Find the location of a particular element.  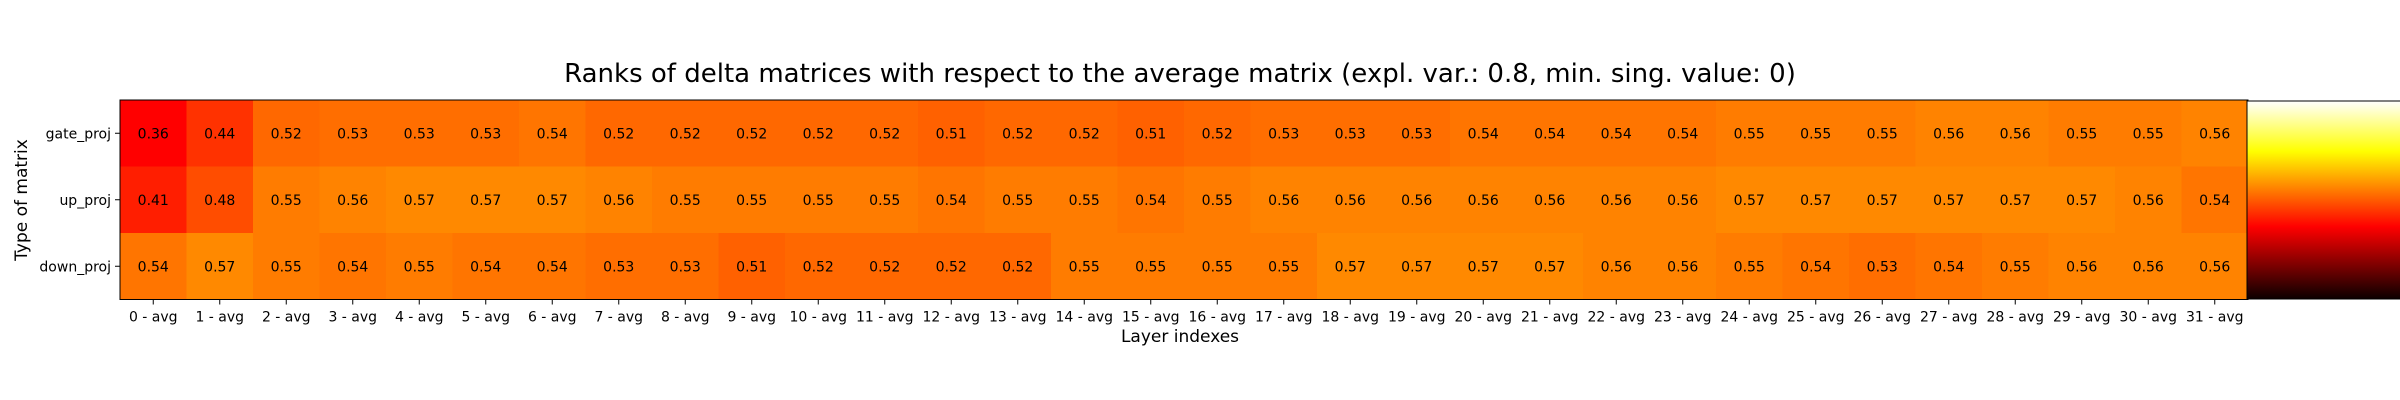

x-tick-label: 27 - avg is located at coordinates (1949, 318).